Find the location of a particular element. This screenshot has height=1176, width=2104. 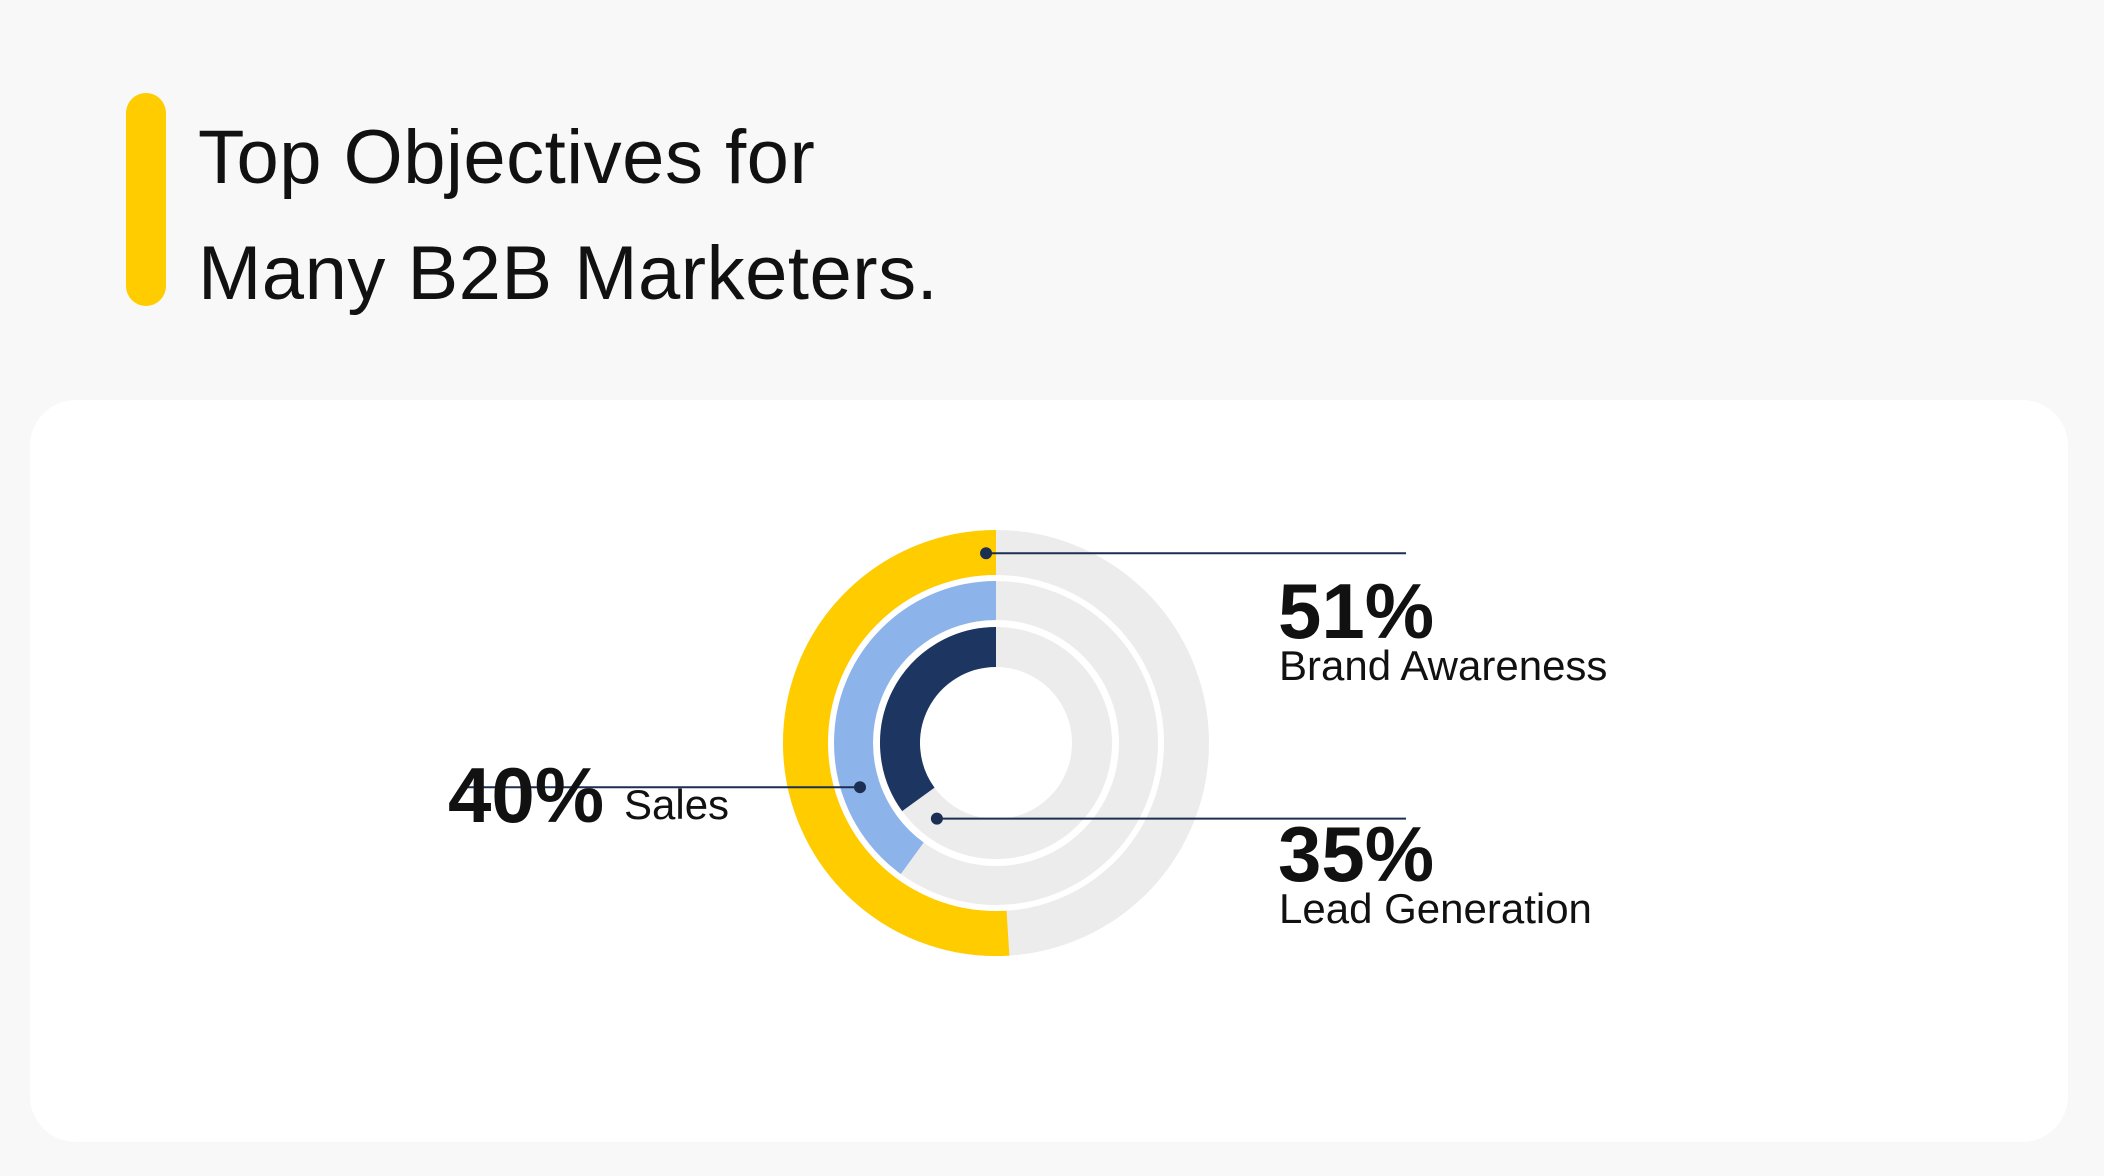

page-title-line-2: Many B2B Marketers. is located at coordinates (568, 273).